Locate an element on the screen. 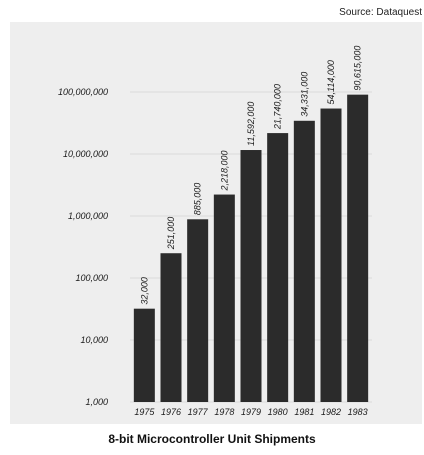 The height and width of the screenshot is (455, 424). source-note: Source: Dataquest is located at coordinates (380, 12).